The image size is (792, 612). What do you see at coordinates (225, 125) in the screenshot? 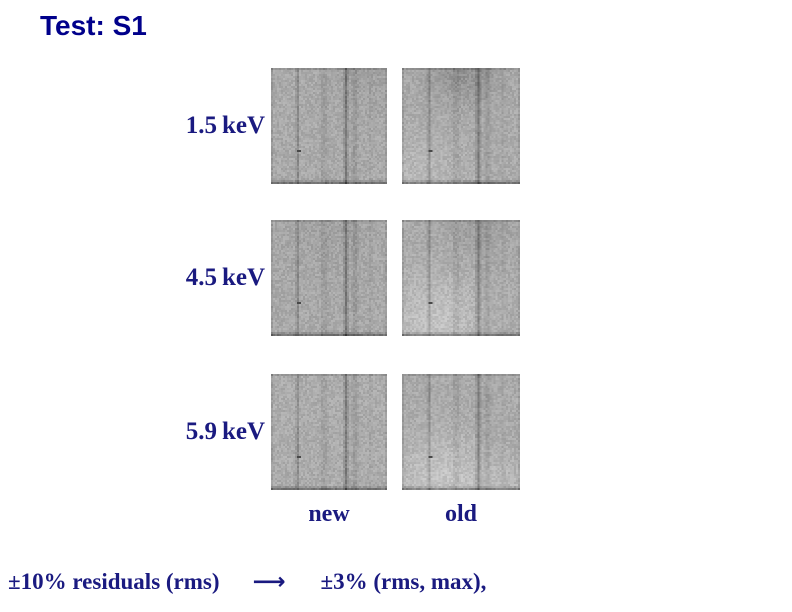
I see `row-label-energy-1: 1.5 keV` at bounding box center [225, 125].